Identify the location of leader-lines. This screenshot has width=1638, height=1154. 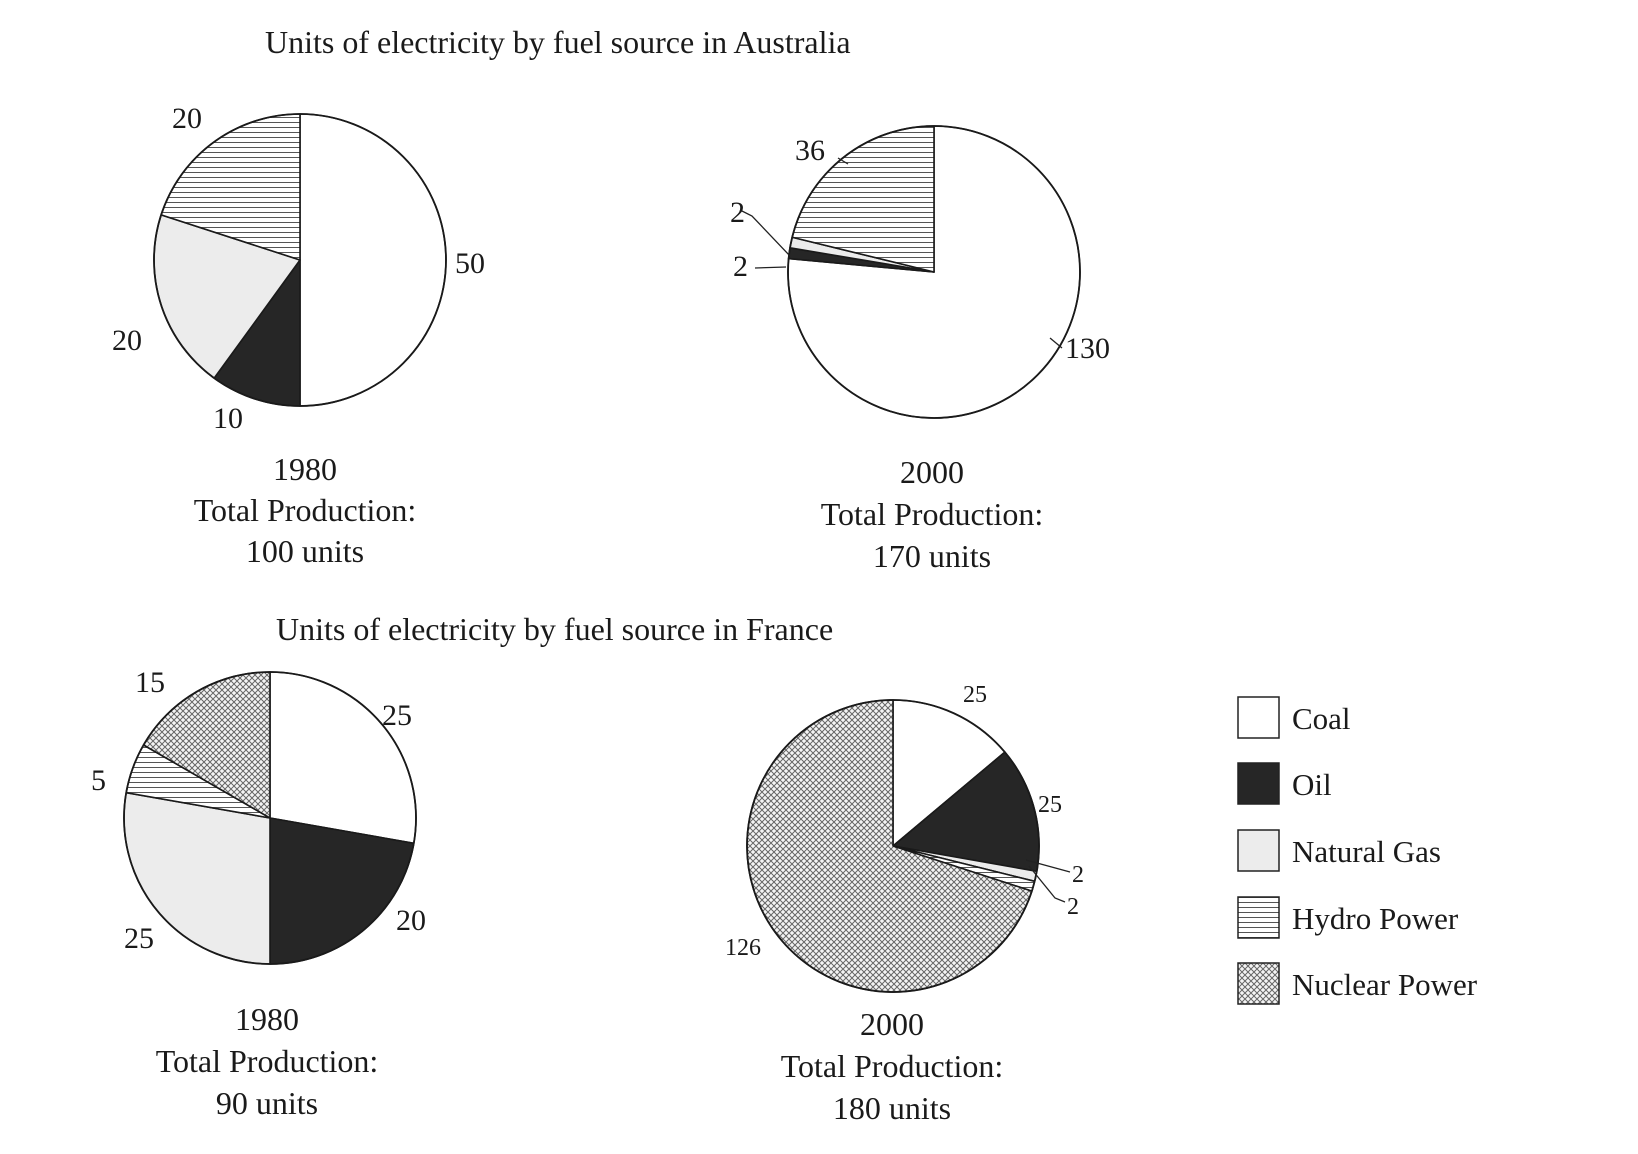
(905, 530).